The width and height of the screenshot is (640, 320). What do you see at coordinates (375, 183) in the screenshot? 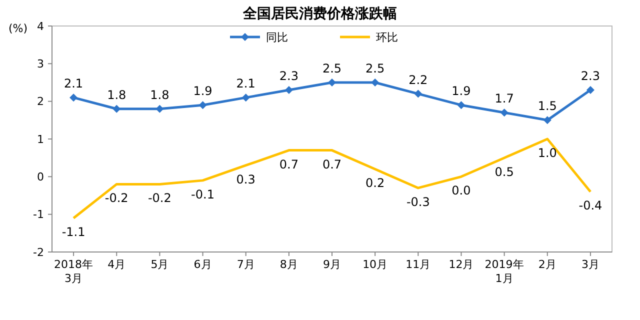
I see `data-label: 0.2` at bounding box center [375, 183].